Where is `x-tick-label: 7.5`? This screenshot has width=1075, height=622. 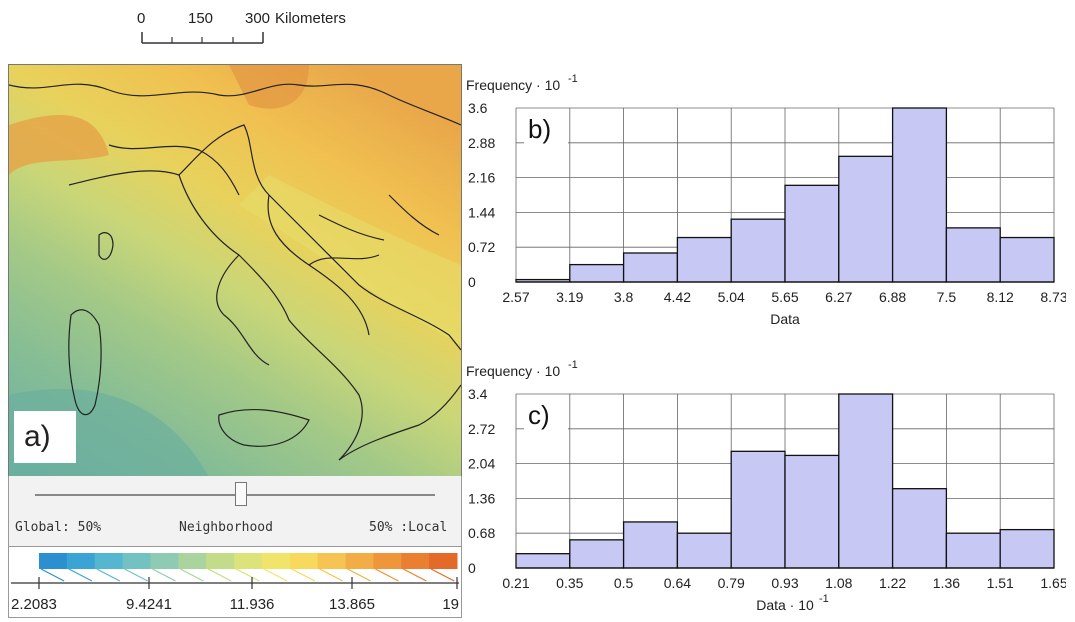
x-tick-label: 7.5 is located at coordinates (947, 297).